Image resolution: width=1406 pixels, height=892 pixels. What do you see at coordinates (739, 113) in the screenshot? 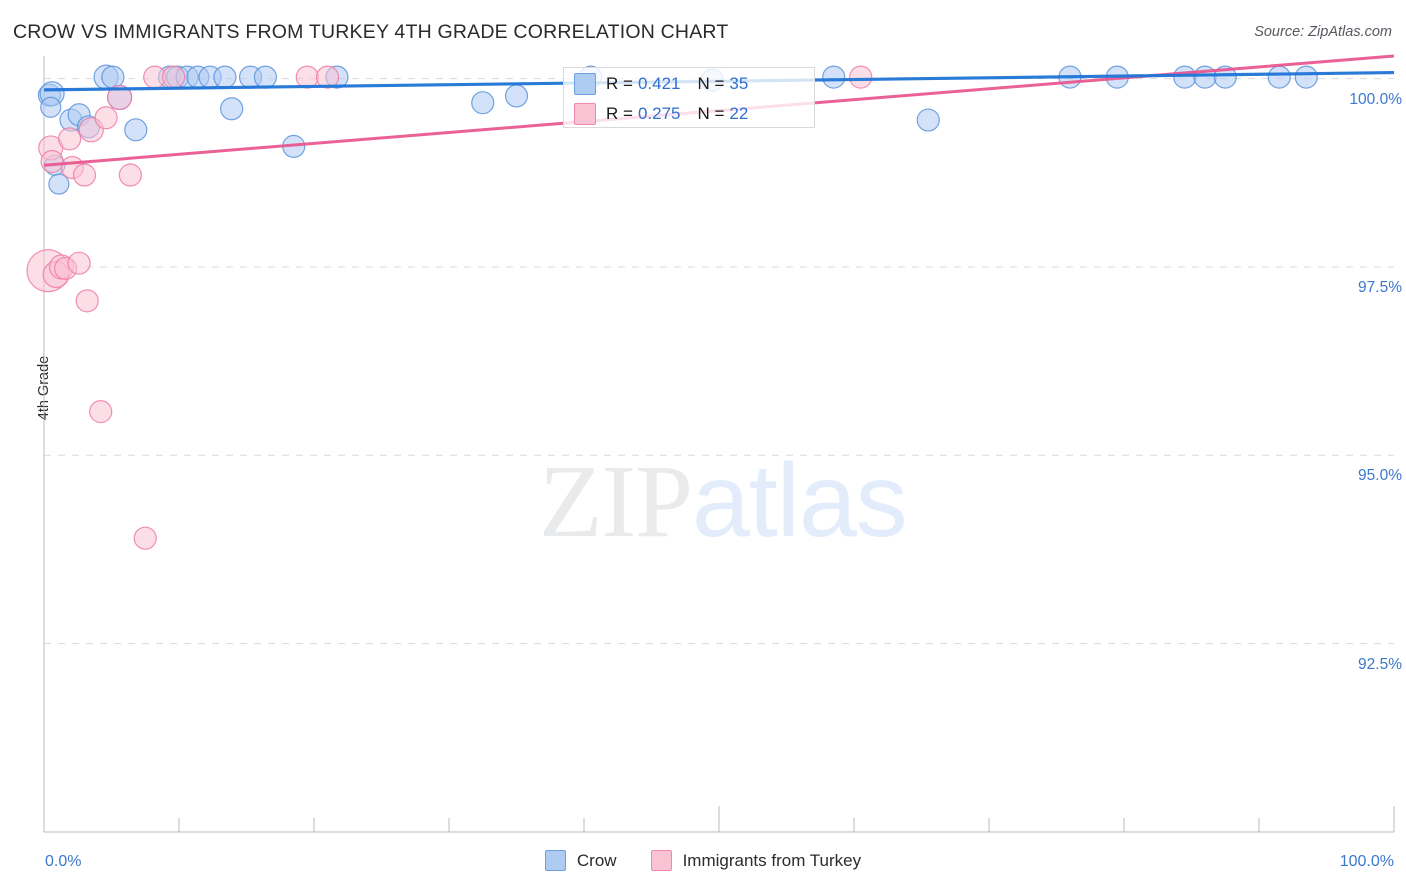
I see `stat-n-value-immigrants: 22` at bounding box center [739, 113].